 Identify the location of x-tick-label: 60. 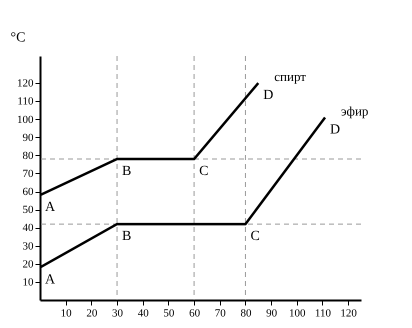
(195, 314).